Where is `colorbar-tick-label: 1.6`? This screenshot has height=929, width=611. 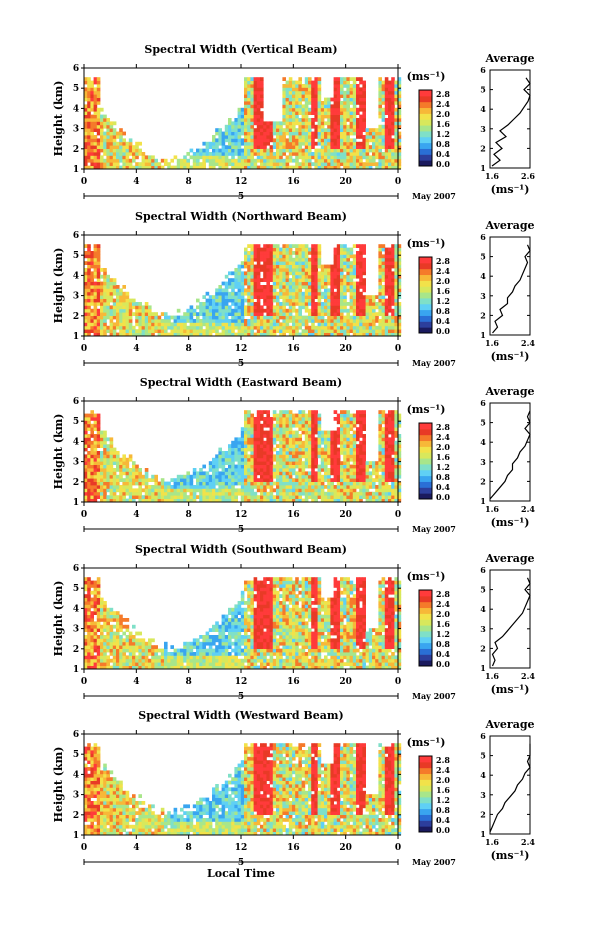
colorbar-tick-label: 1.6 is located at coordinates (443, 291).